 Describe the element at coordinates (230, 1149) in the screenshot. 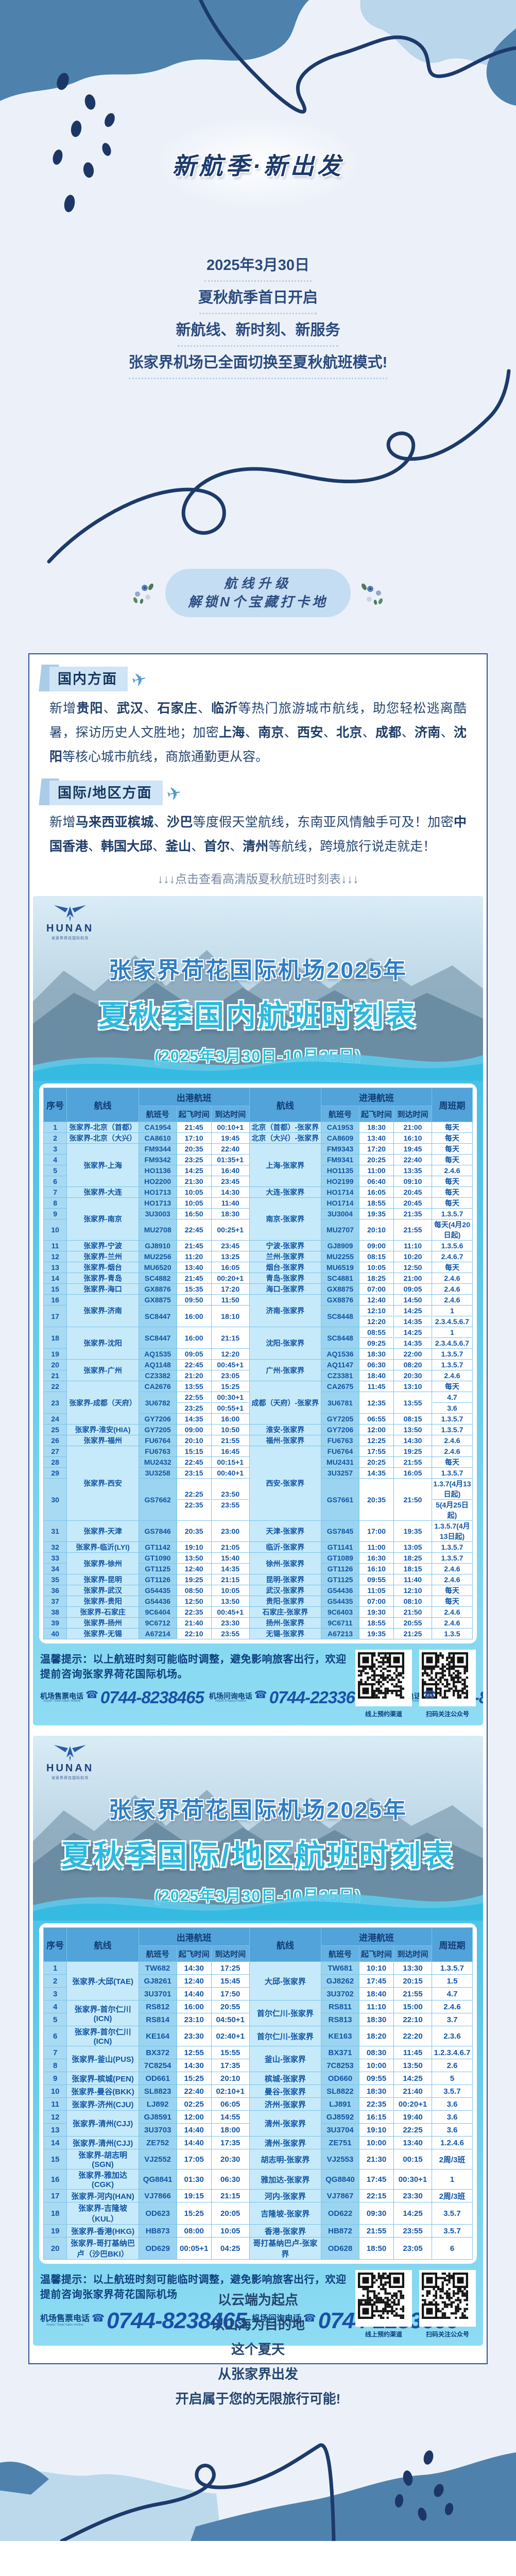

I see `table-cell: 22:40` at that location.